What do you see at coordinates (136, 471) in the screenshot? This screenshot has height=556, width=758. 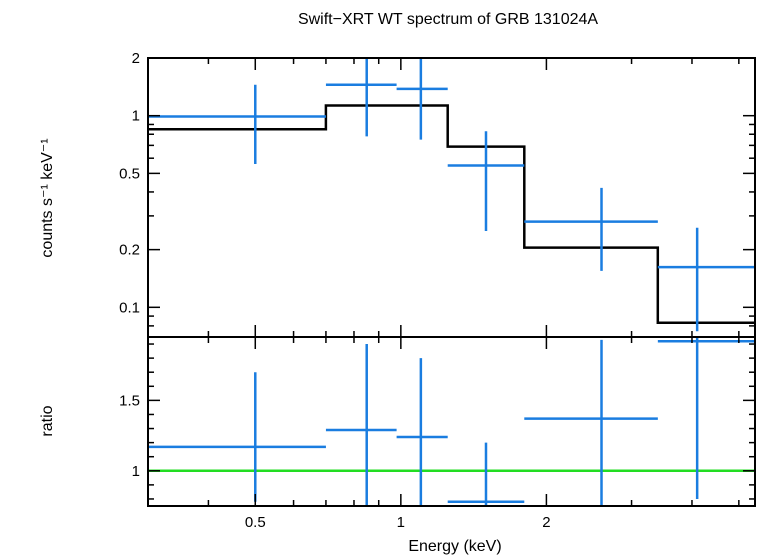 I see `bottom-y-tick-label-0: 1` at bounding box center [136, 471].